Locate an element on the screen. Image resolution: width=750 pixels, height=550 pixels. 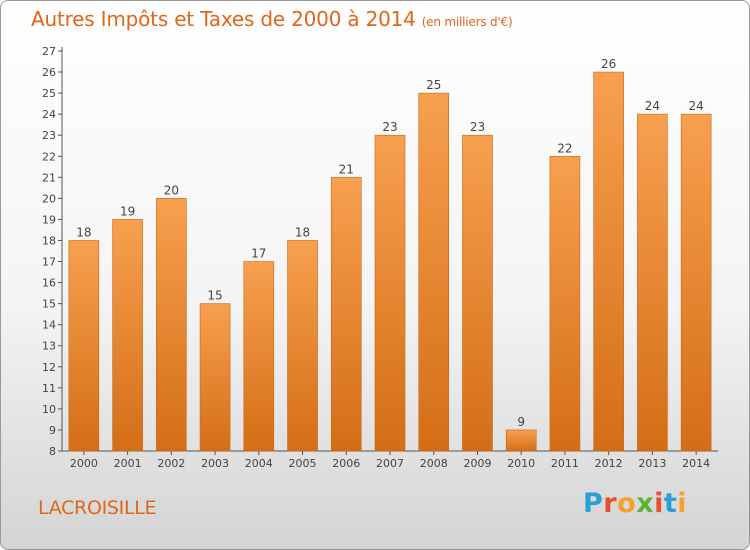
x-tick-label: 2003 is located at coordinates (215, 463).